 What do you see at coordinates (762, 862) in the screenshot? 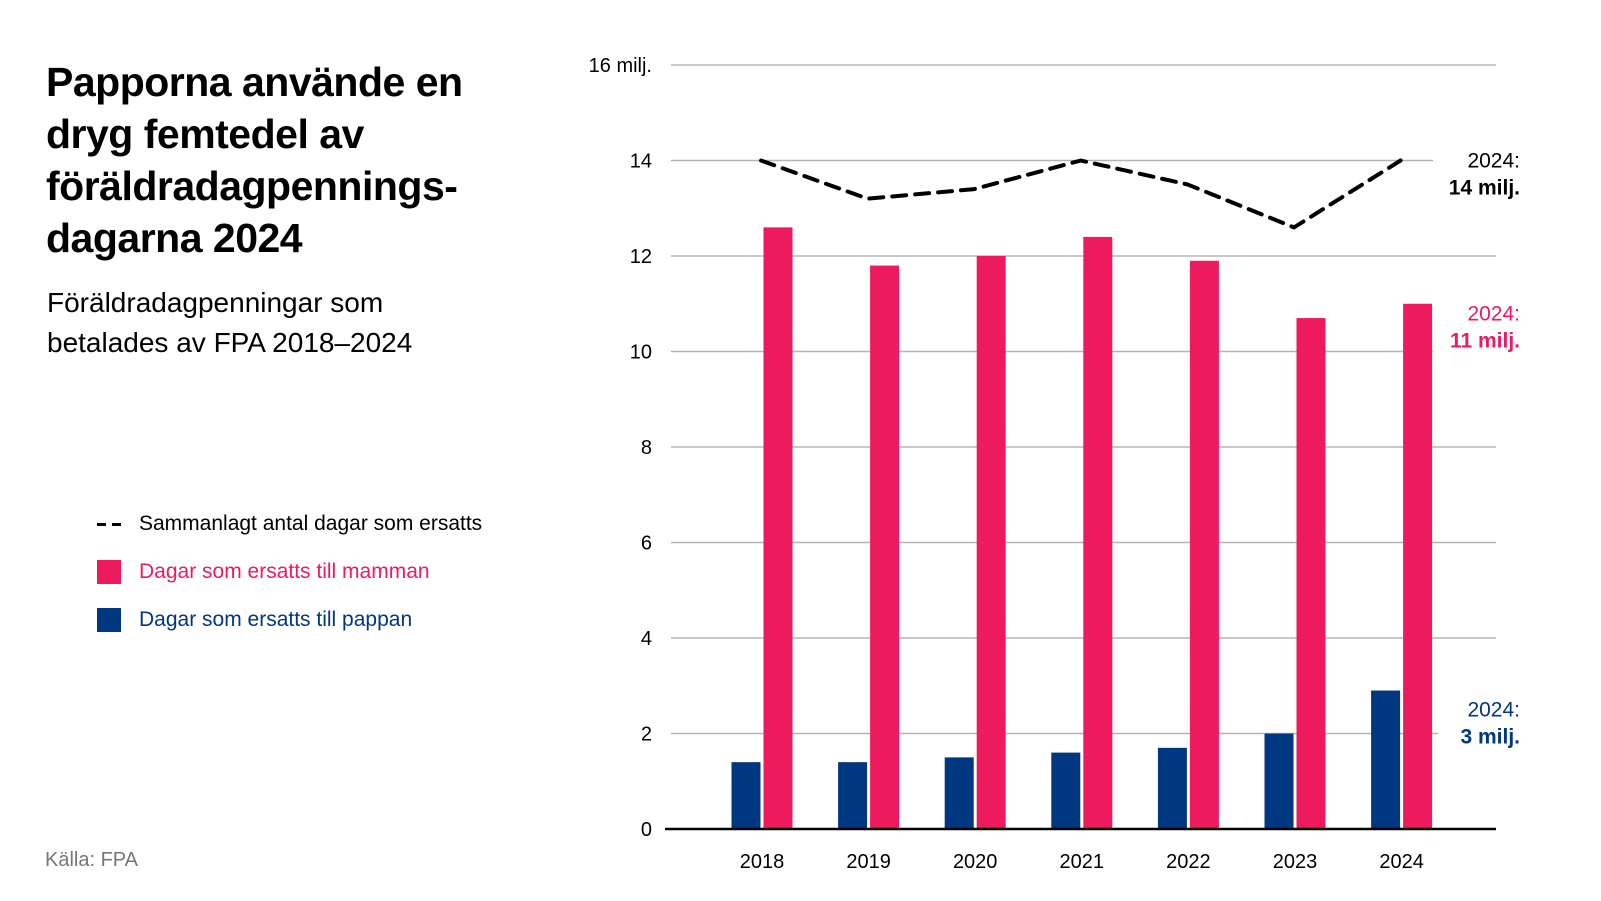
I see `x-tick-label: 2018` at bounding box center [762, 862].